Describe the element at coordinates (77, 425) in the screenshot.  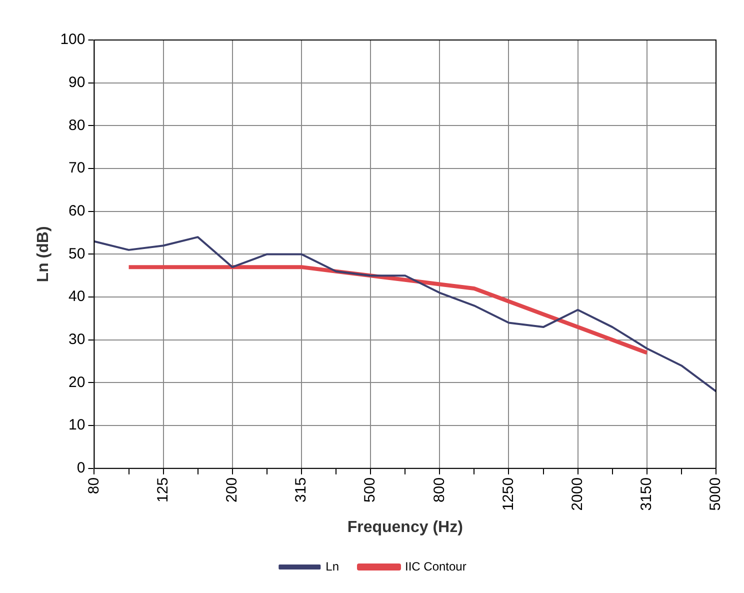
I see `y-tick-label: 10` at that location.